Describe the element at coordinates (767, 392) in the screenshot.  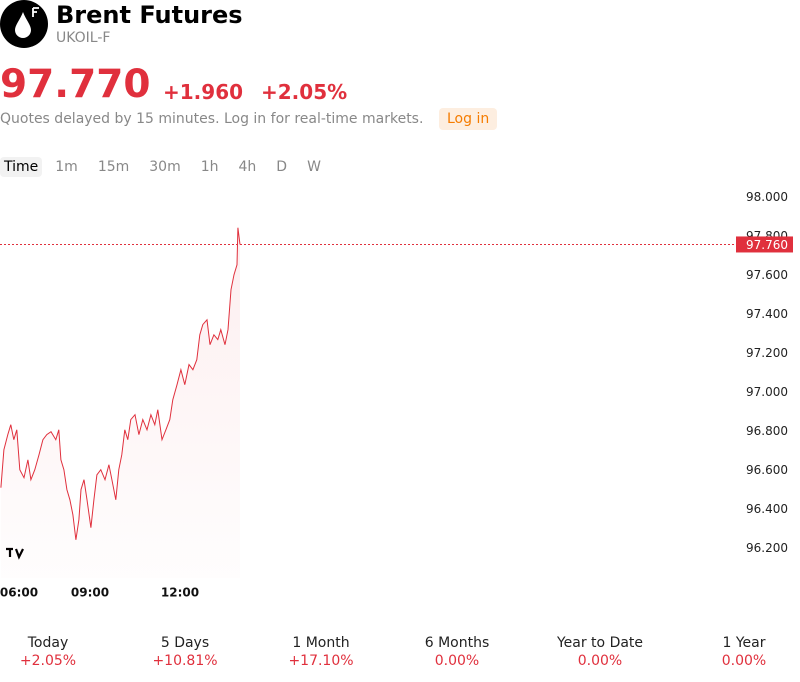
I see `y-tick-label: 97.000` at that location.